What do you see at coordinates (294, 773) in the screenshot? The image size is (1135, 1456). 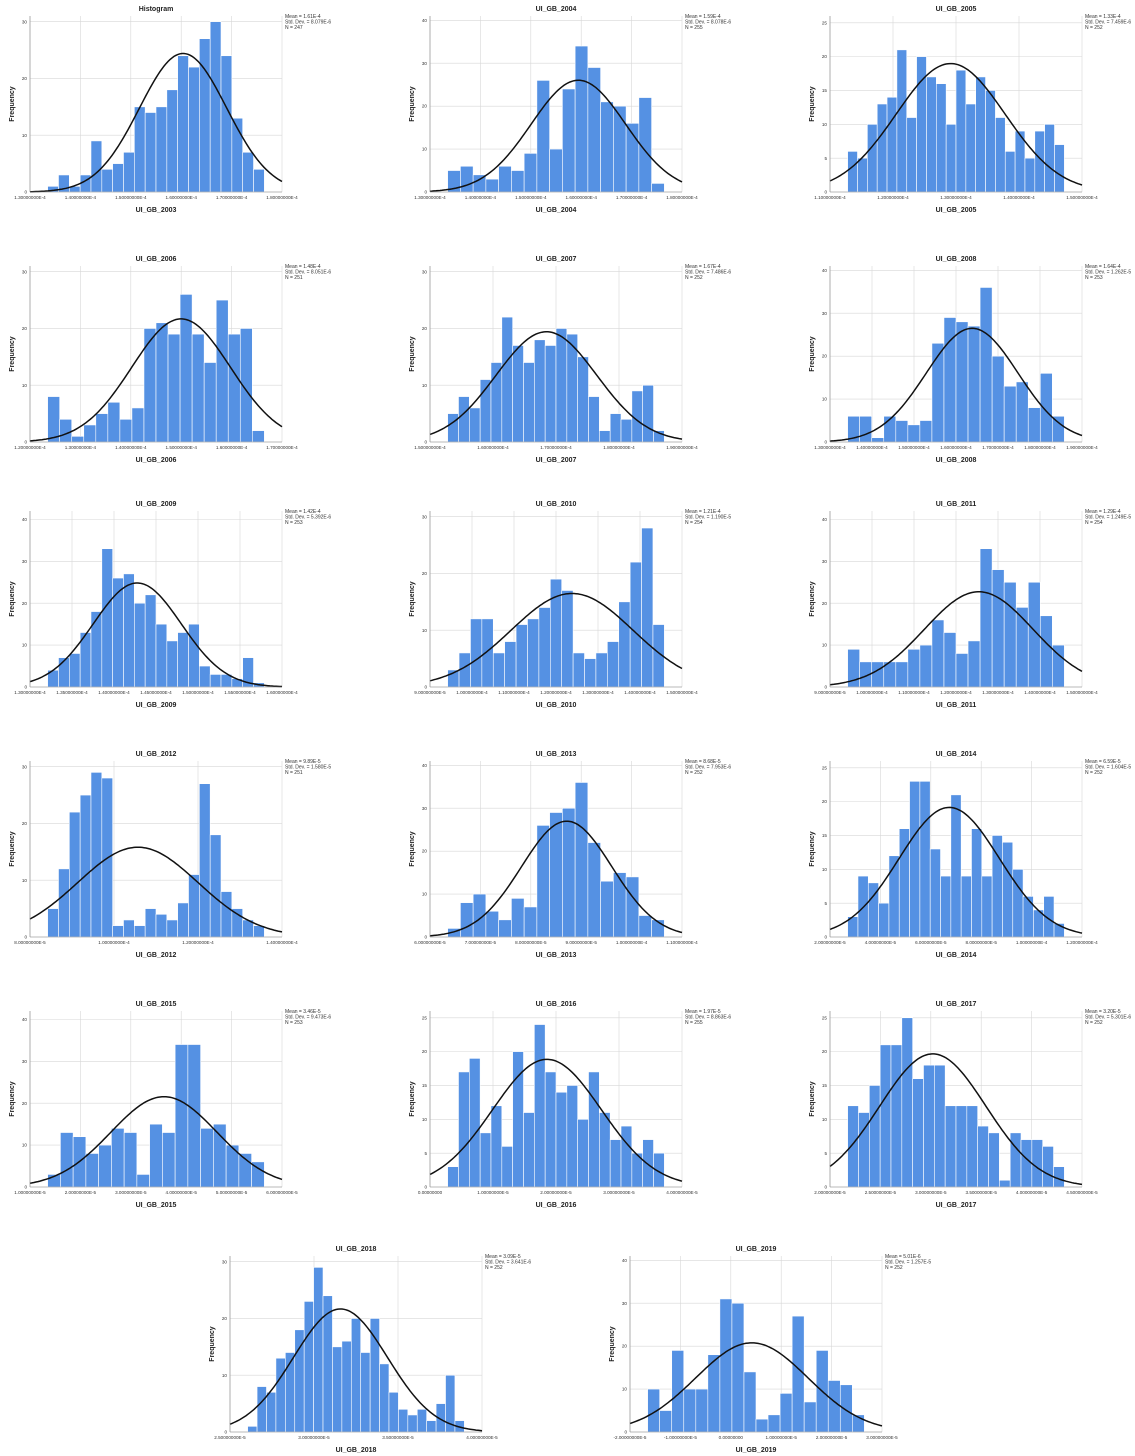 I see `stats-label: N = 251` at bounding box center [294, 773].